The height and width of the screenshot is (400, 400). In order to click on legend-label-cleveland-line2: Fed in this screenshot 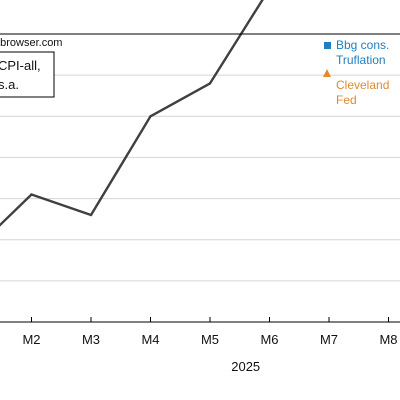, I will do `click(346, 100)`.